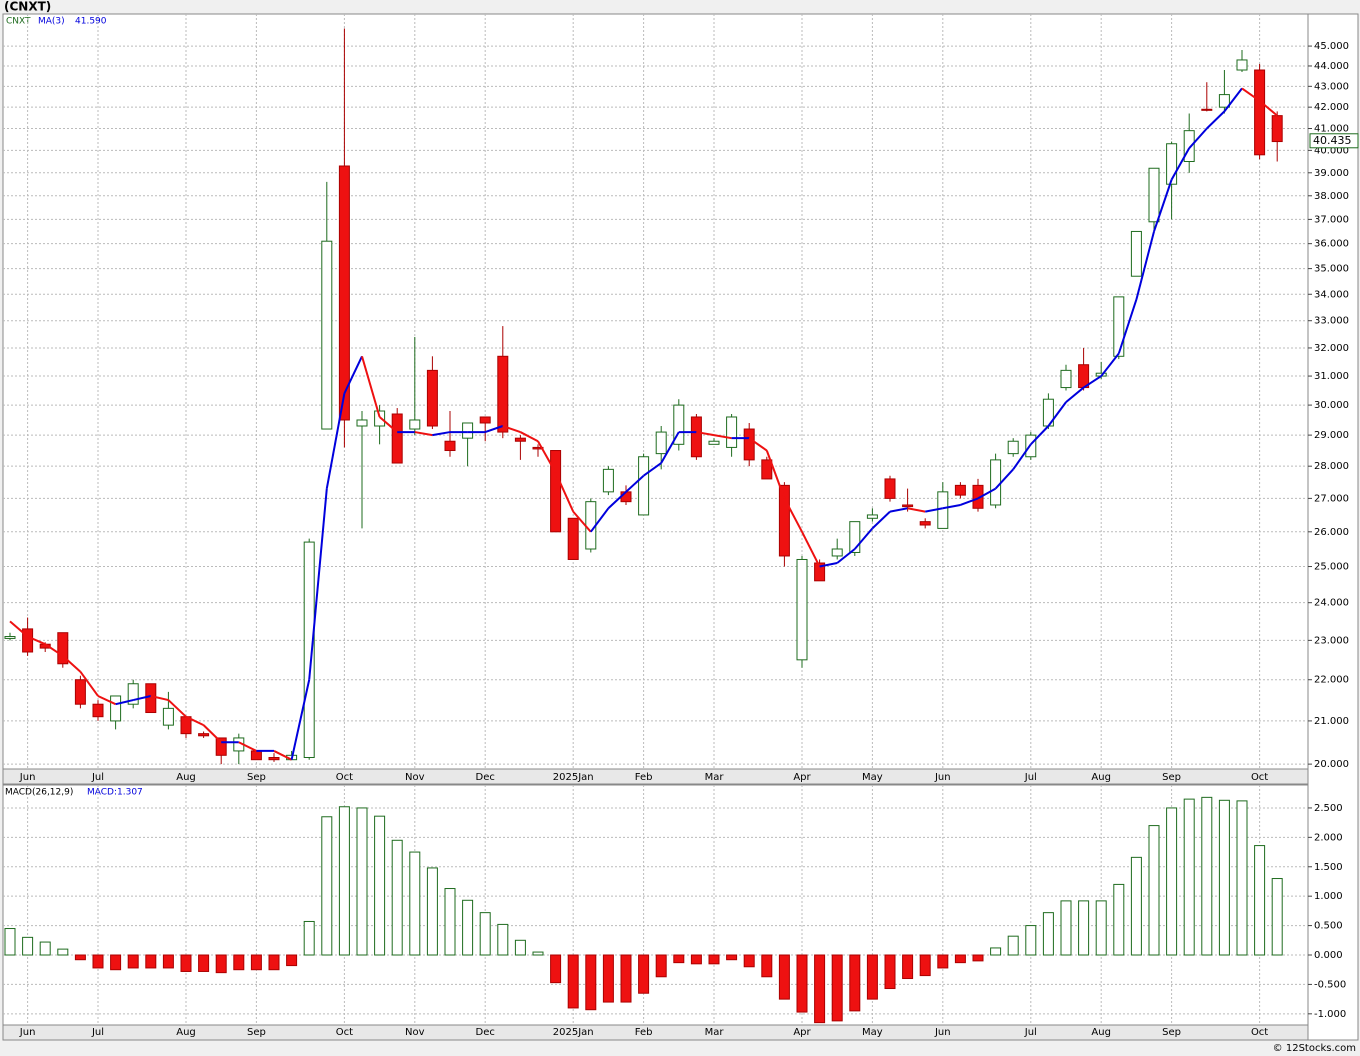 Image resolution: width=1360 pixels, height=1056 pixels. I want to click on y-tick-label: 28.000, so click(1331, 466).